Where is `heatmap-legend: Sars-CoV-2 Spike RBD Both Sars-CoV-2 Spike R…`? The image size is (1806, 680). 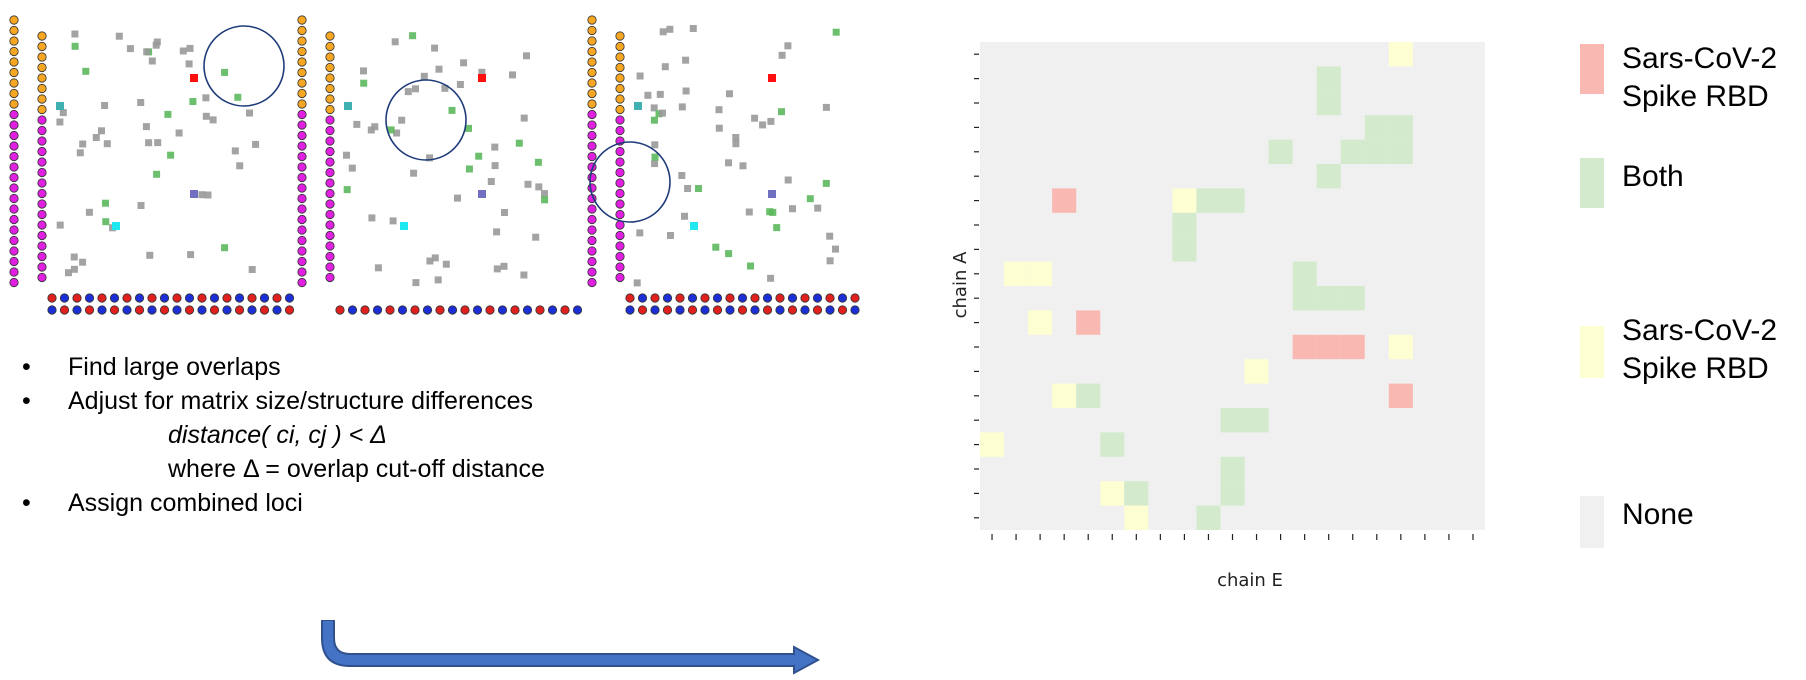
heatmap-legend: Sars-CoV-2 Spike RBD Both Sars-CoV-2 Spike R… is located at coordinates (1693, 300).